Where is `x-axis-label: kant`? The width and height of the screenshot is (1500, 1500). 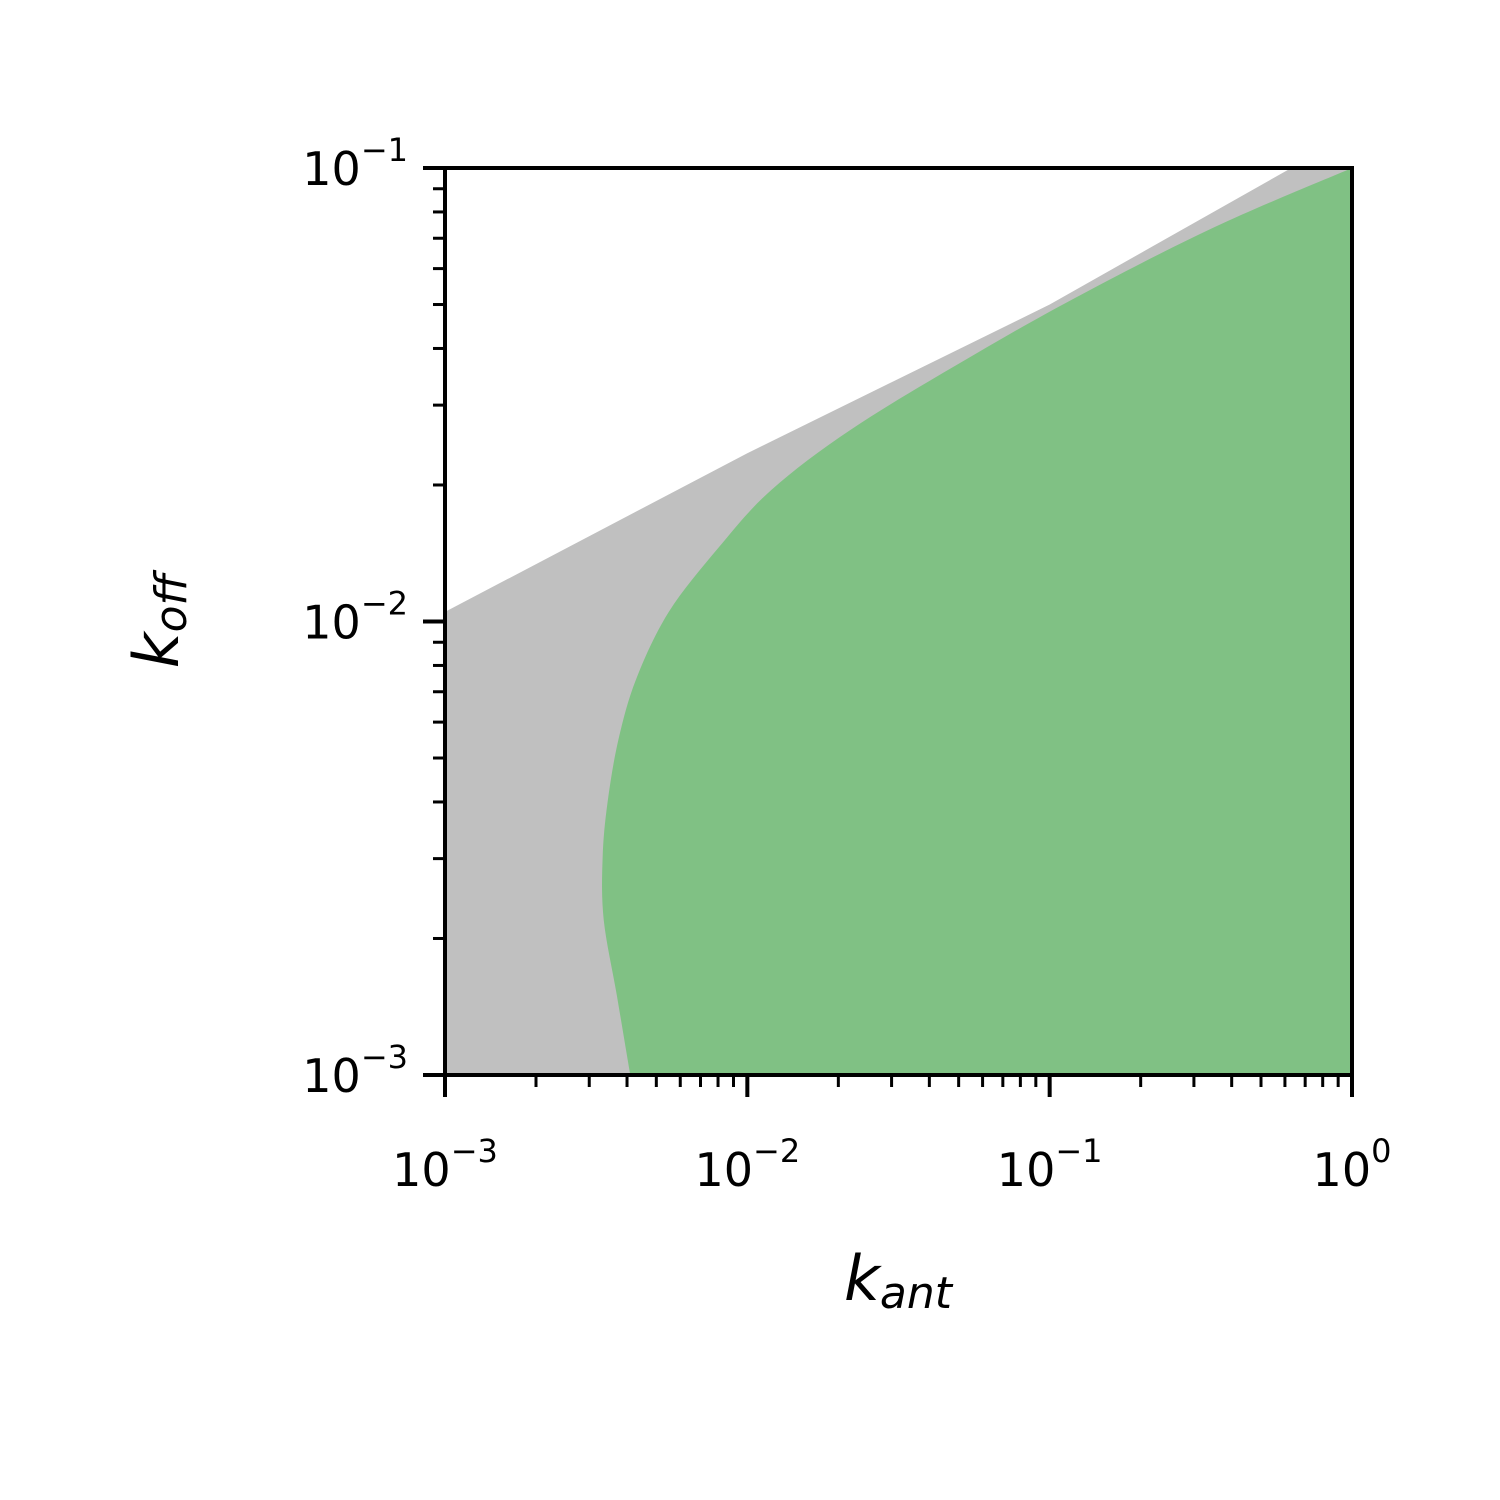
x-axis-label: kant is located at coordinates (899, 1280).